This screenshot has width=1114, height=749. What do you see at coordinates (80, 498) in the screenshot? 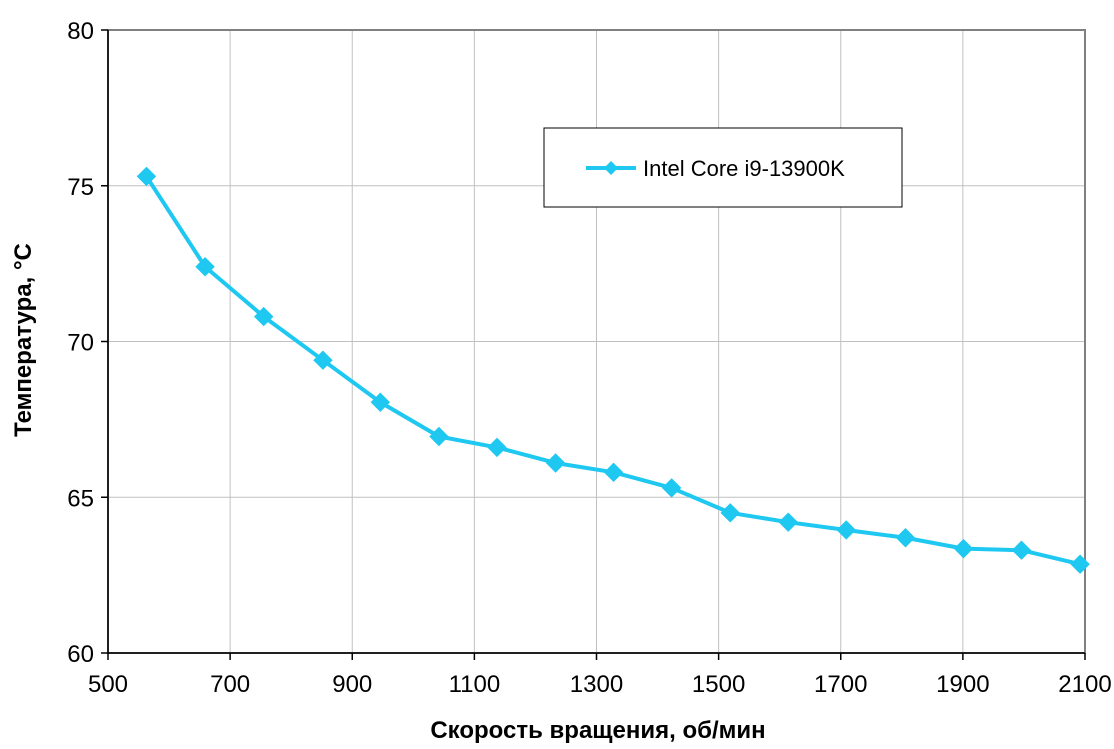
I see `y-tick-label: 65` at bounding box center [80, 498].